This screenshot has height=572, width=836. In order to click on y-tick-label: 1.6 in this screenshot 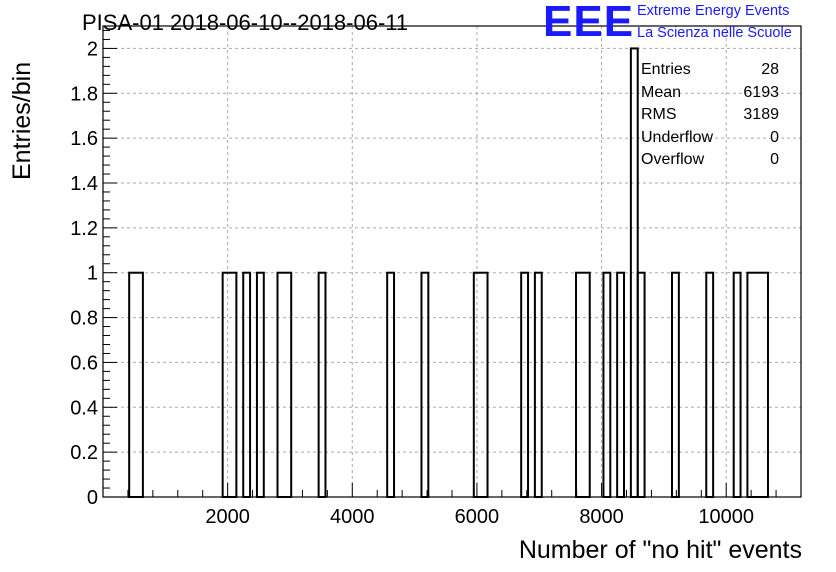, I will do `click(84, 139)`.